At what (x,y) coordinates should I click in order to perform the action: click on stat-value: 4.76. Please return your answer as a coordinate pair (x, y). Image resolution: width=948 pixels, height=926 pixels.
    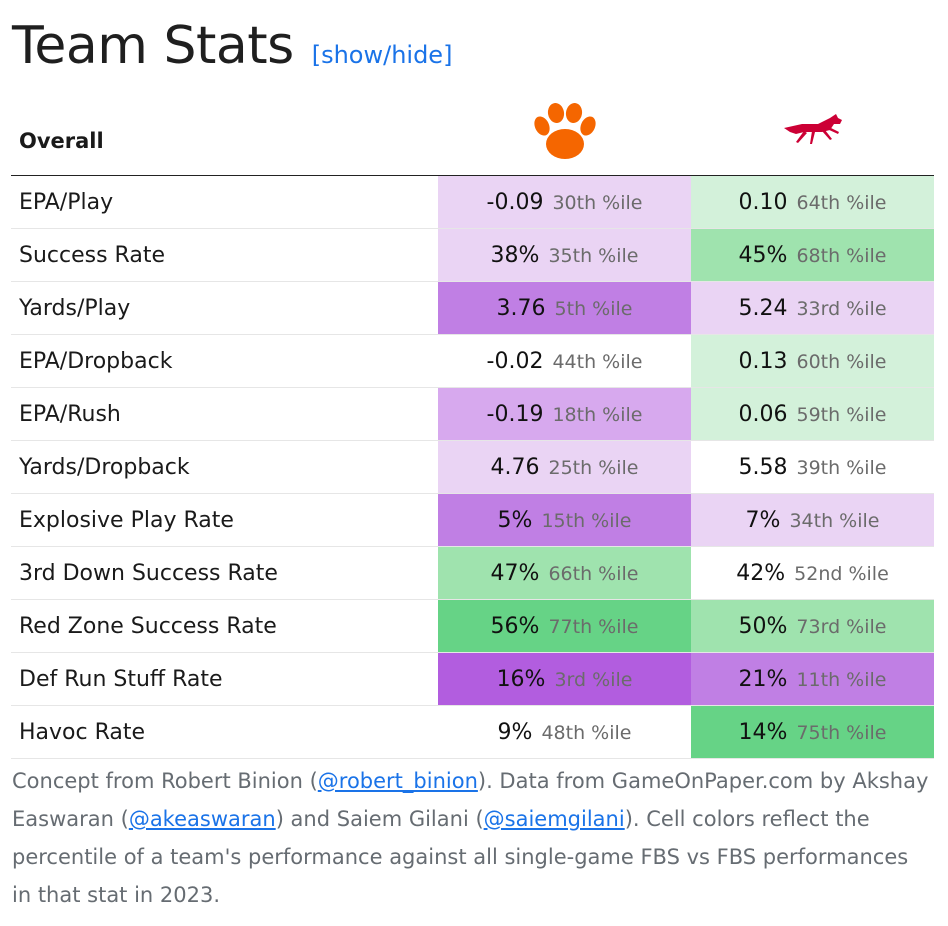
    Looking at the image, I should click on (515, 467).